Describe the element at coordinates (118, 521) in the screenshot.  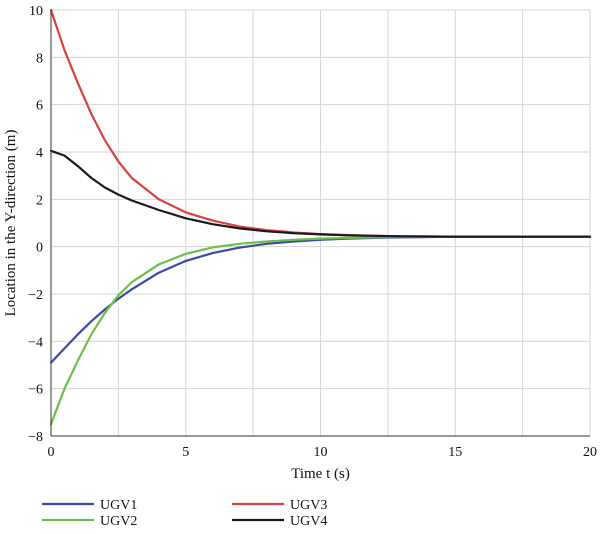
I see `legend-label-ugv2: UGV2` at that location.